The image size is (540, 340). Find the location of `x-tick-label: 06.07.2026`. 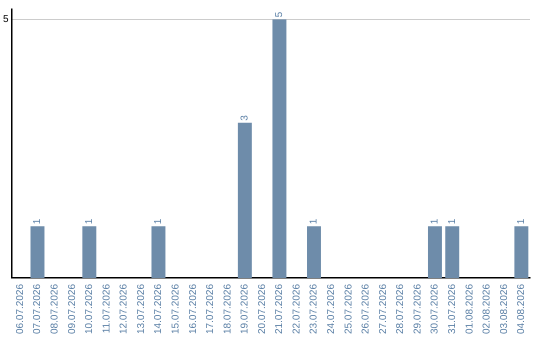

x-tick-label: 06.07.2026 is located at coordinates (20, 309).